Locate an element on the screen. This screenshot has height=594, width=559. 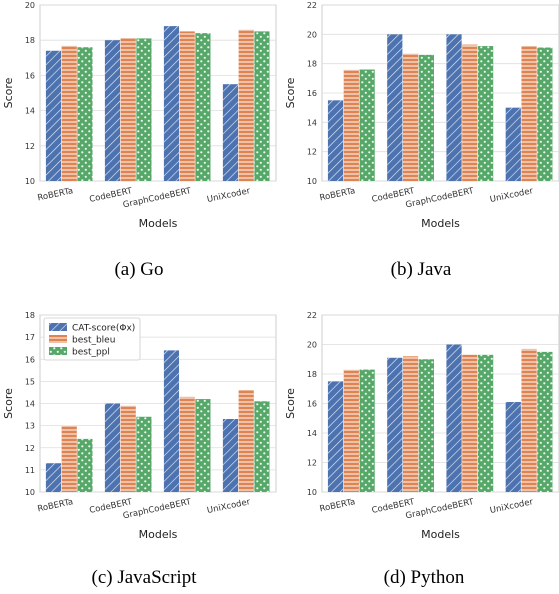
legend-label: best_bleu is located at coordinates (93, 341).